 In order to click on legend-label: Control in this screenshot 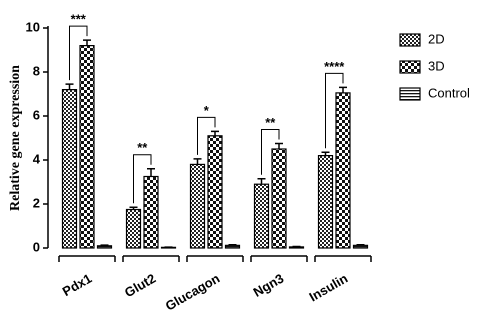, I will do `click(449, 92)`.